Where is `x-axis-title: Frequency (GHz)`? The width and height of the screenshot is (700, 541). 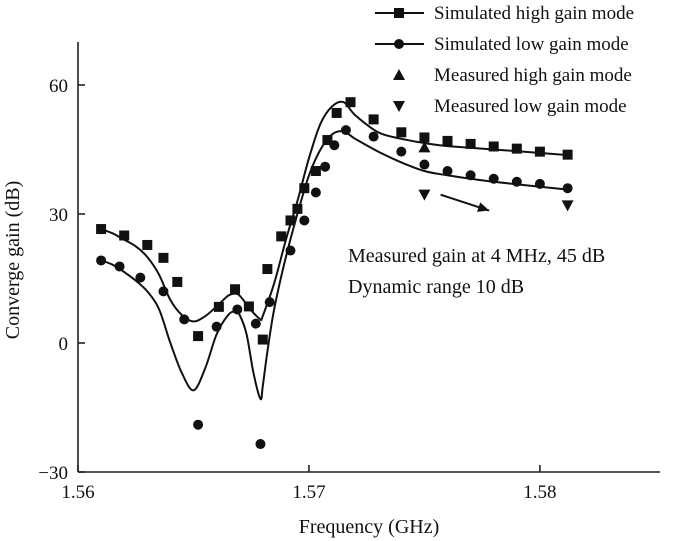
x-axis-title: Frequency (GHz) is located at coordinates (369, 527).